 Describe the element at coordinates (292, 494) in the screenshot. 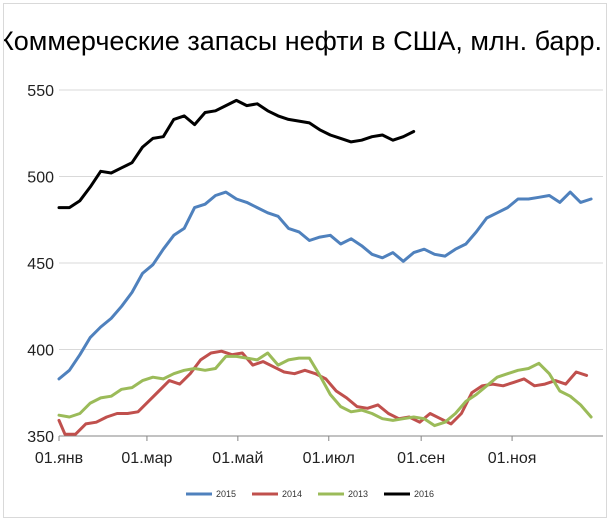

I see `legend-label-2014: 2014` at that location.